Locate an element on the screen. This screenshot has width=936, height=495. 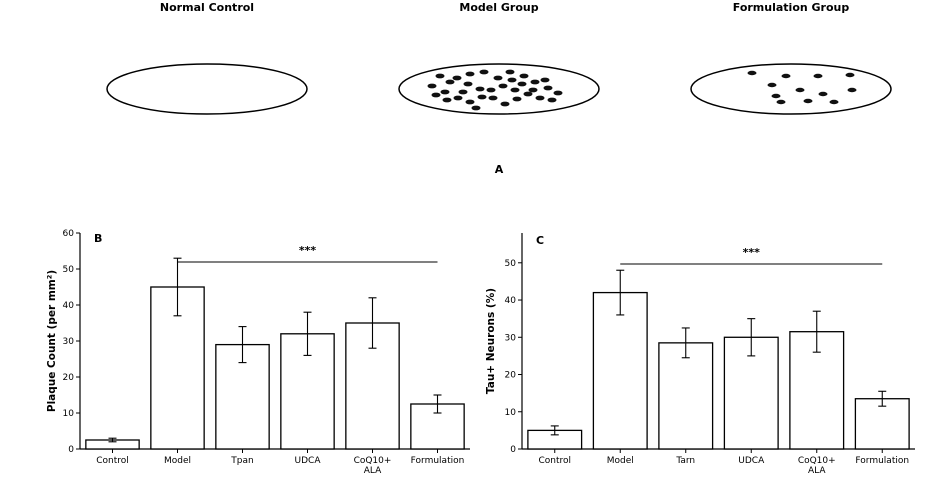
panel-label: C is located at coordinates (540, 240).